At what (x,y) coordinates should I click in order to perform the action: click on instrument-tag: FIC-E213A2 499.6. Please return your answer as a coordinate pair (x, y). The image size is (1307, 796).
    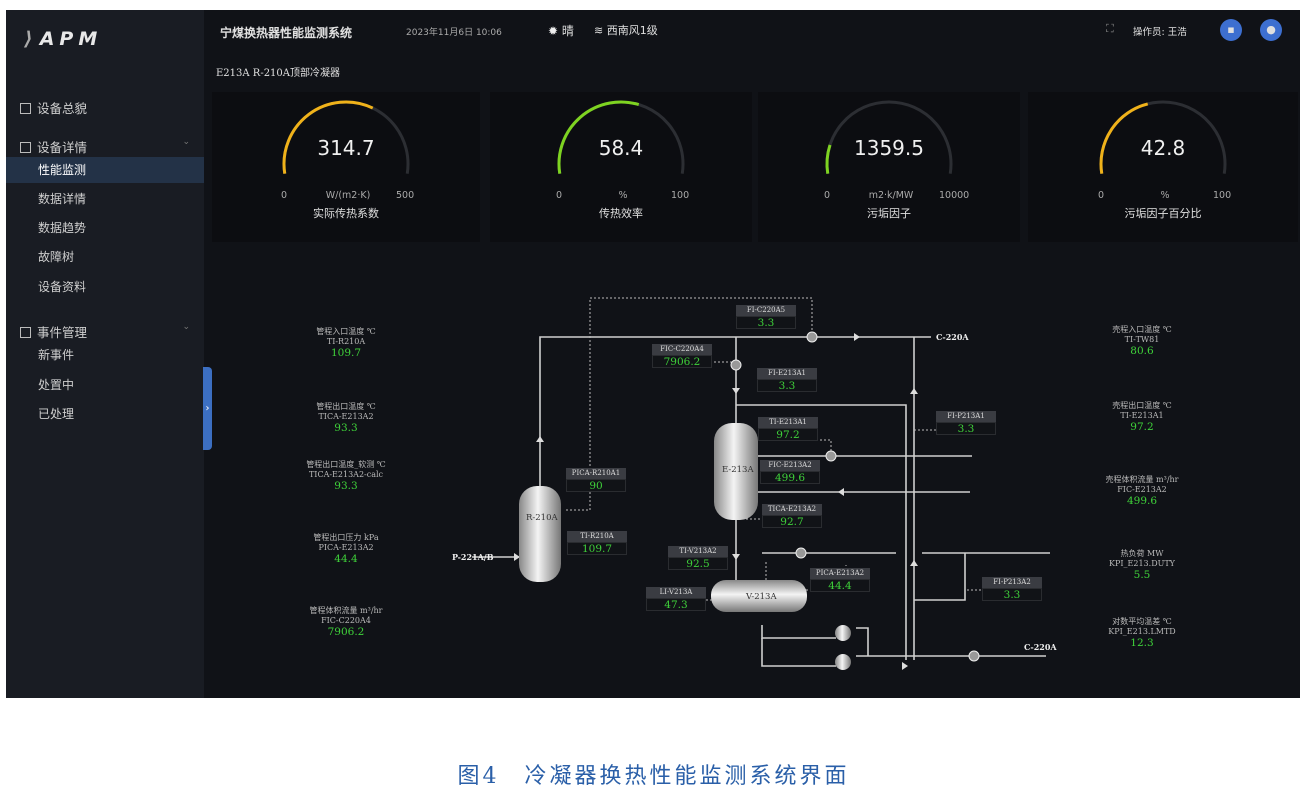
    Looking at the image, I should click on (790, 472).